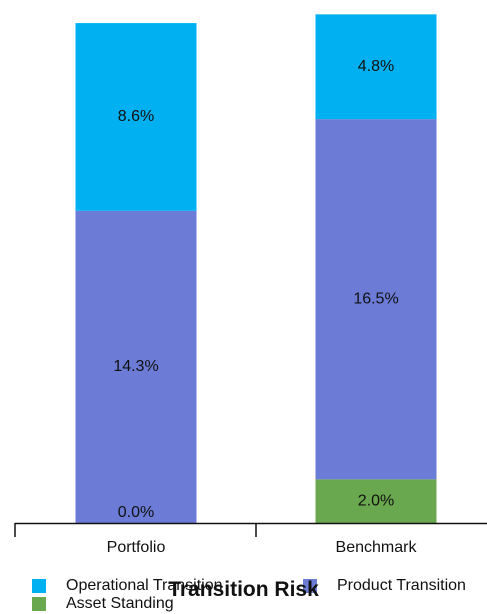 The height and width of the screenshot is (614, 487). Describe the element at coordinates (136, 512) in the screenshot. I see `data-label-asset-standing-portfolio: 0.0%` at that location.